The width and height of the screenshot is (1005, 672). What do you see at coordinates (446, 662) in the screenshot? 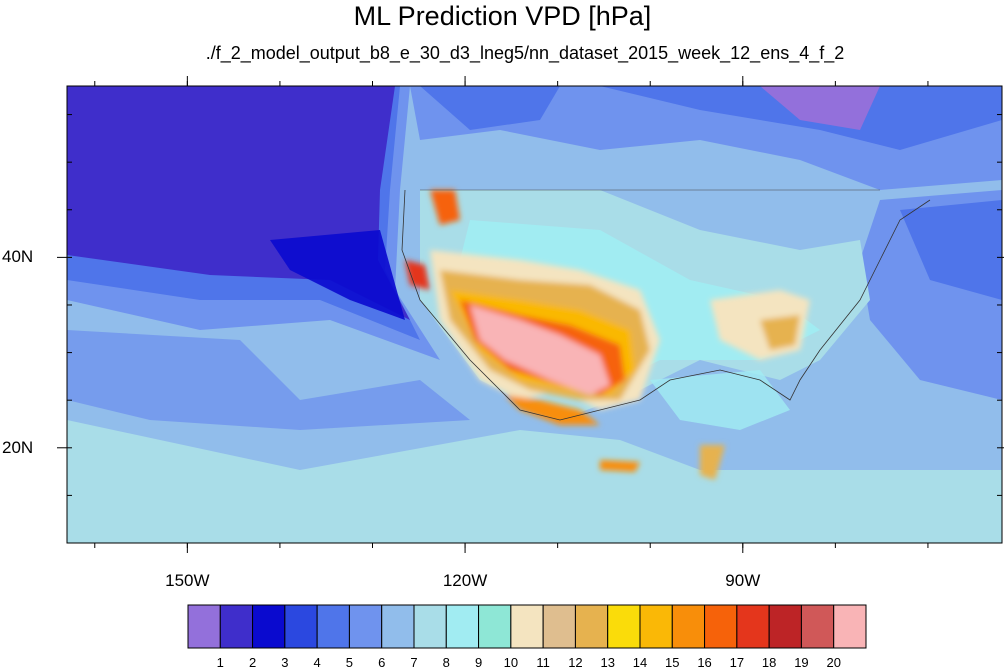
I see `colorbar-tick-label: 8` at bounding box center [446, 662].